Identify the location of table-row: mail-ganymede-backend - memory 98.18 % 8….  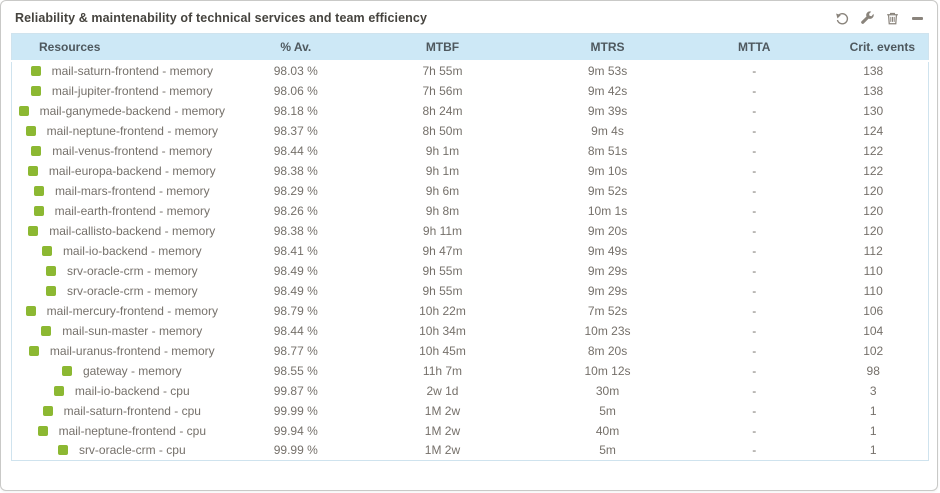
(470, 111).